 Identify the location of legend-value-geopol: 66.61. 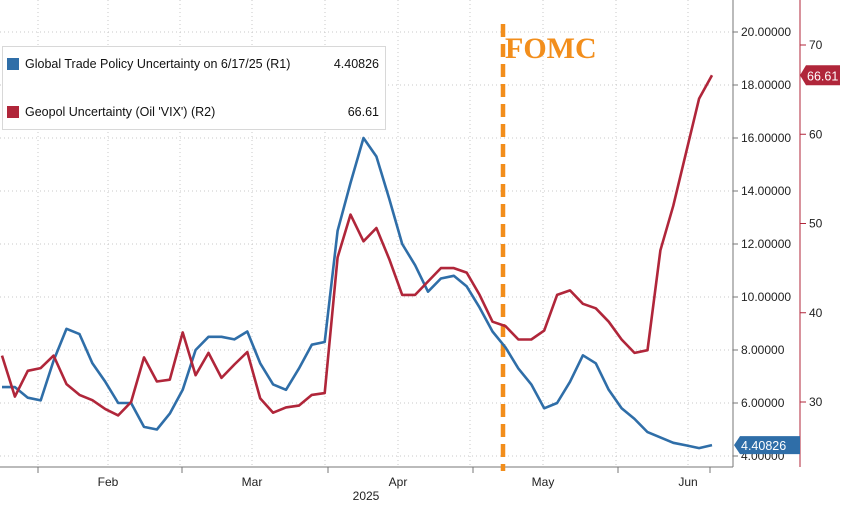
(363, 112).